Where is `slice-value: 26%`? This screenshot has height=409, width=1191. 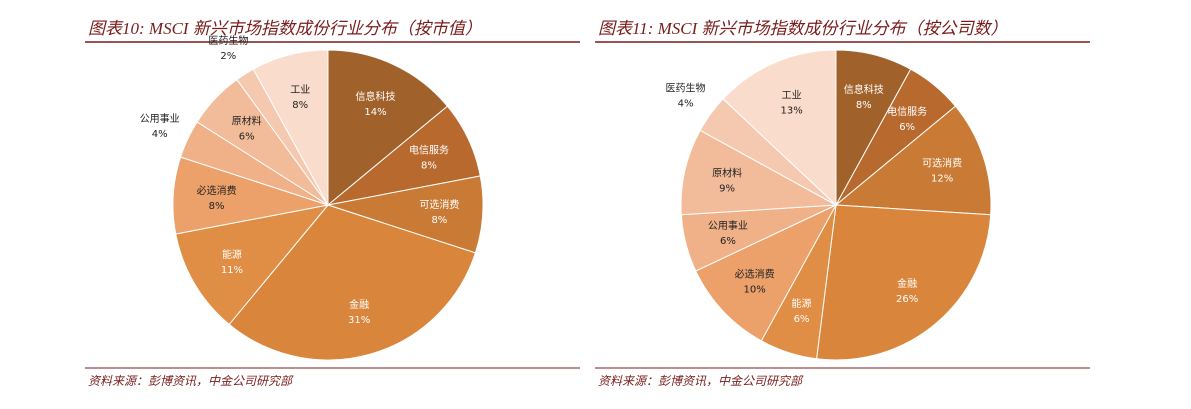 slice-value: 26% is located at coordinates (907, 299).